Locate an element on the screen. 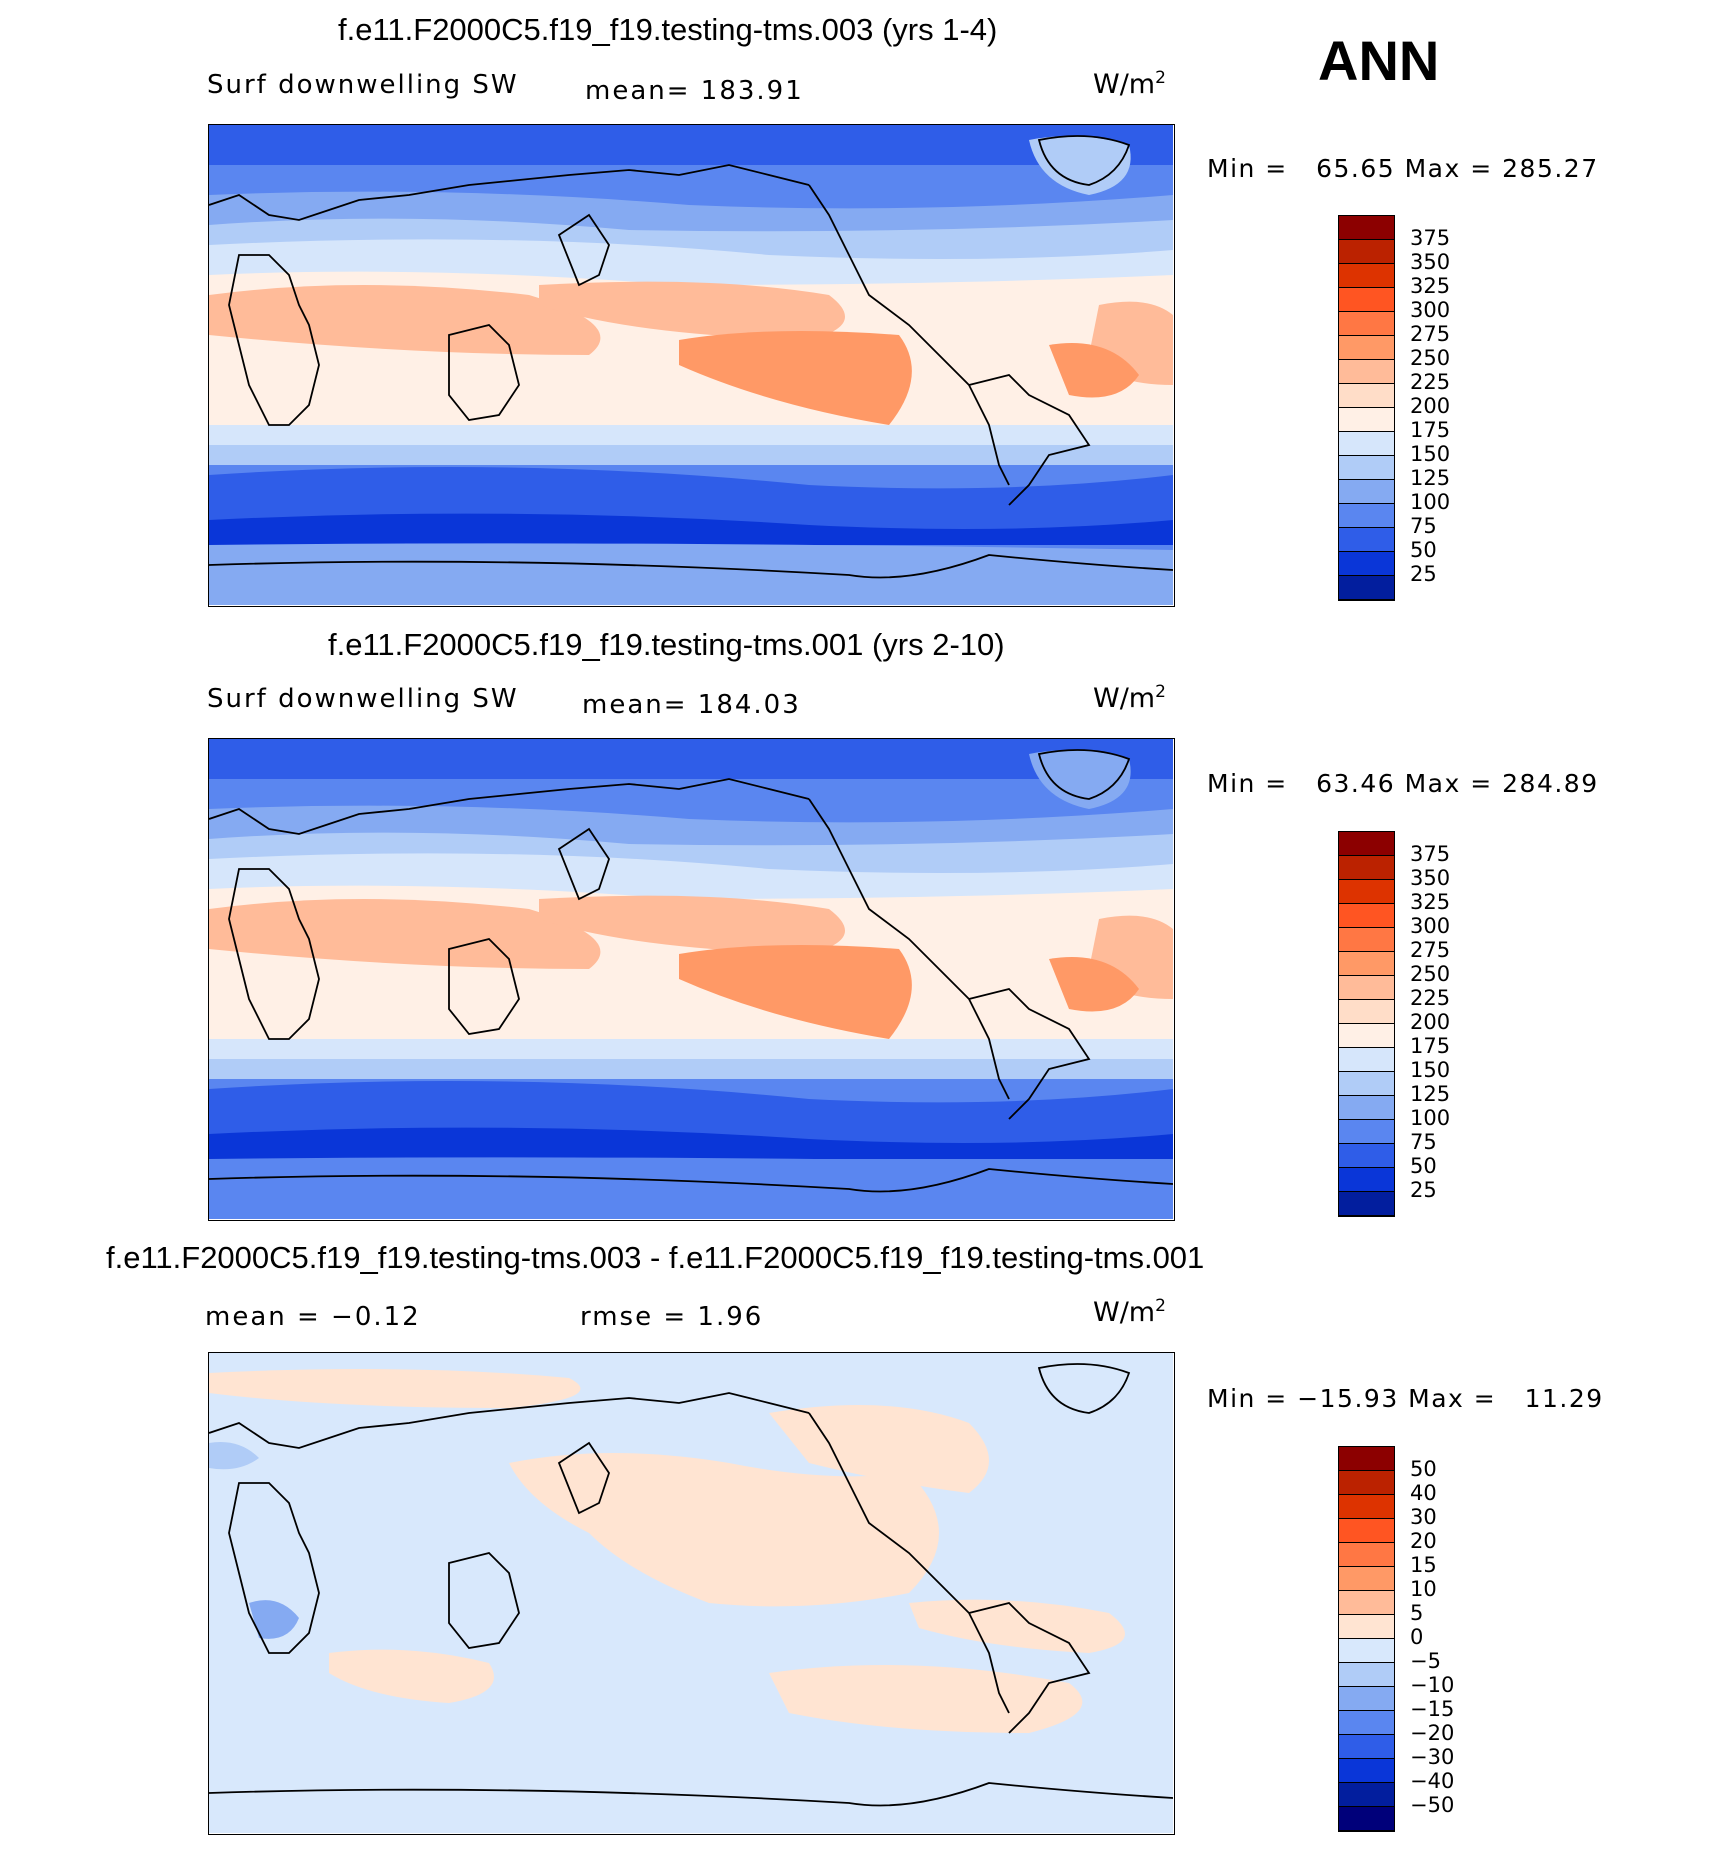 The height and width of the screenshot is (1858, 1710). panel-3-coastlines is located at coordinates (691, 1585).